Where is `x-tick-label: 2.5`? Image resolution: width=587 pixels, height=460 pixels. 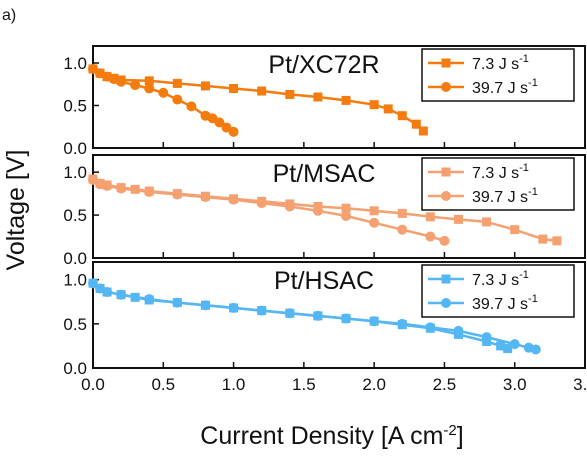
x-tick-label: 2.5 is located at coordinates (445, 384).